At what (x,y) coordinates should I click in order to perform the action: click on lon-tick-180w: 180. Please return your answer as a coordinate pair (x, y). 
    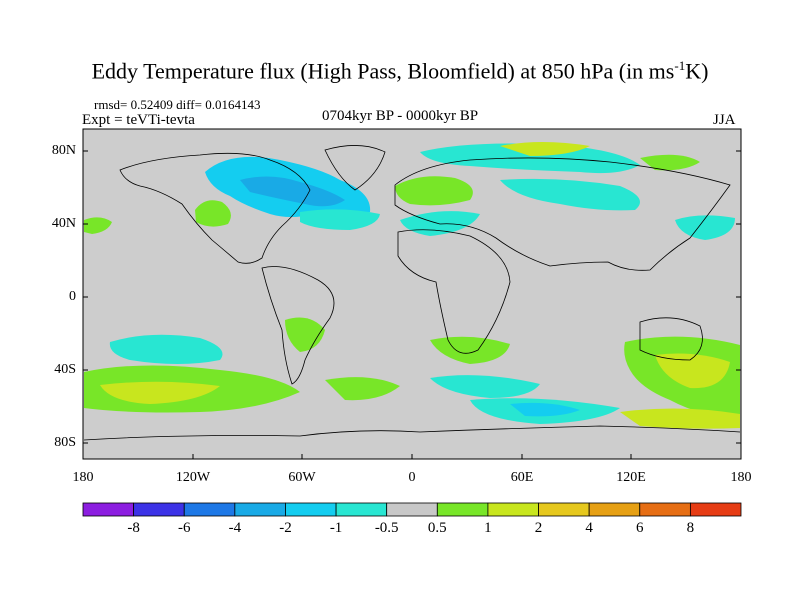
    Looking at the image, I should click on (83, 477).